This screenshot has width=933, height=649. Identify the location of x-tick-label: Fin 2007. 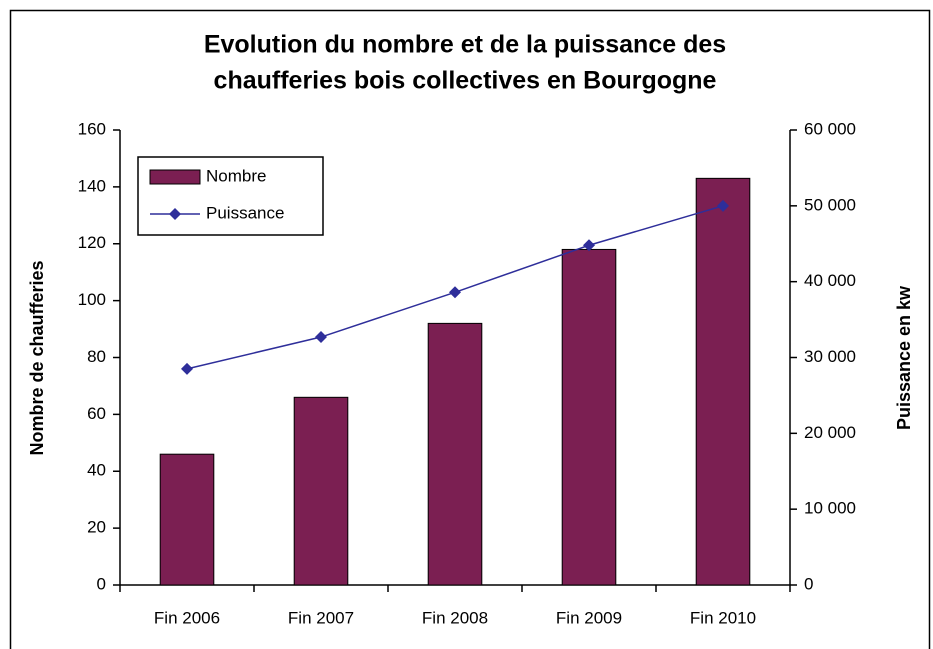
(321, 617).